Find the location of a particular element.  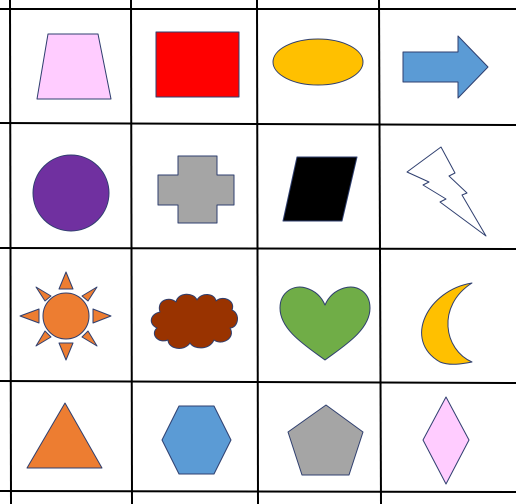

triangle-icon is located at coordinates (64, 435).